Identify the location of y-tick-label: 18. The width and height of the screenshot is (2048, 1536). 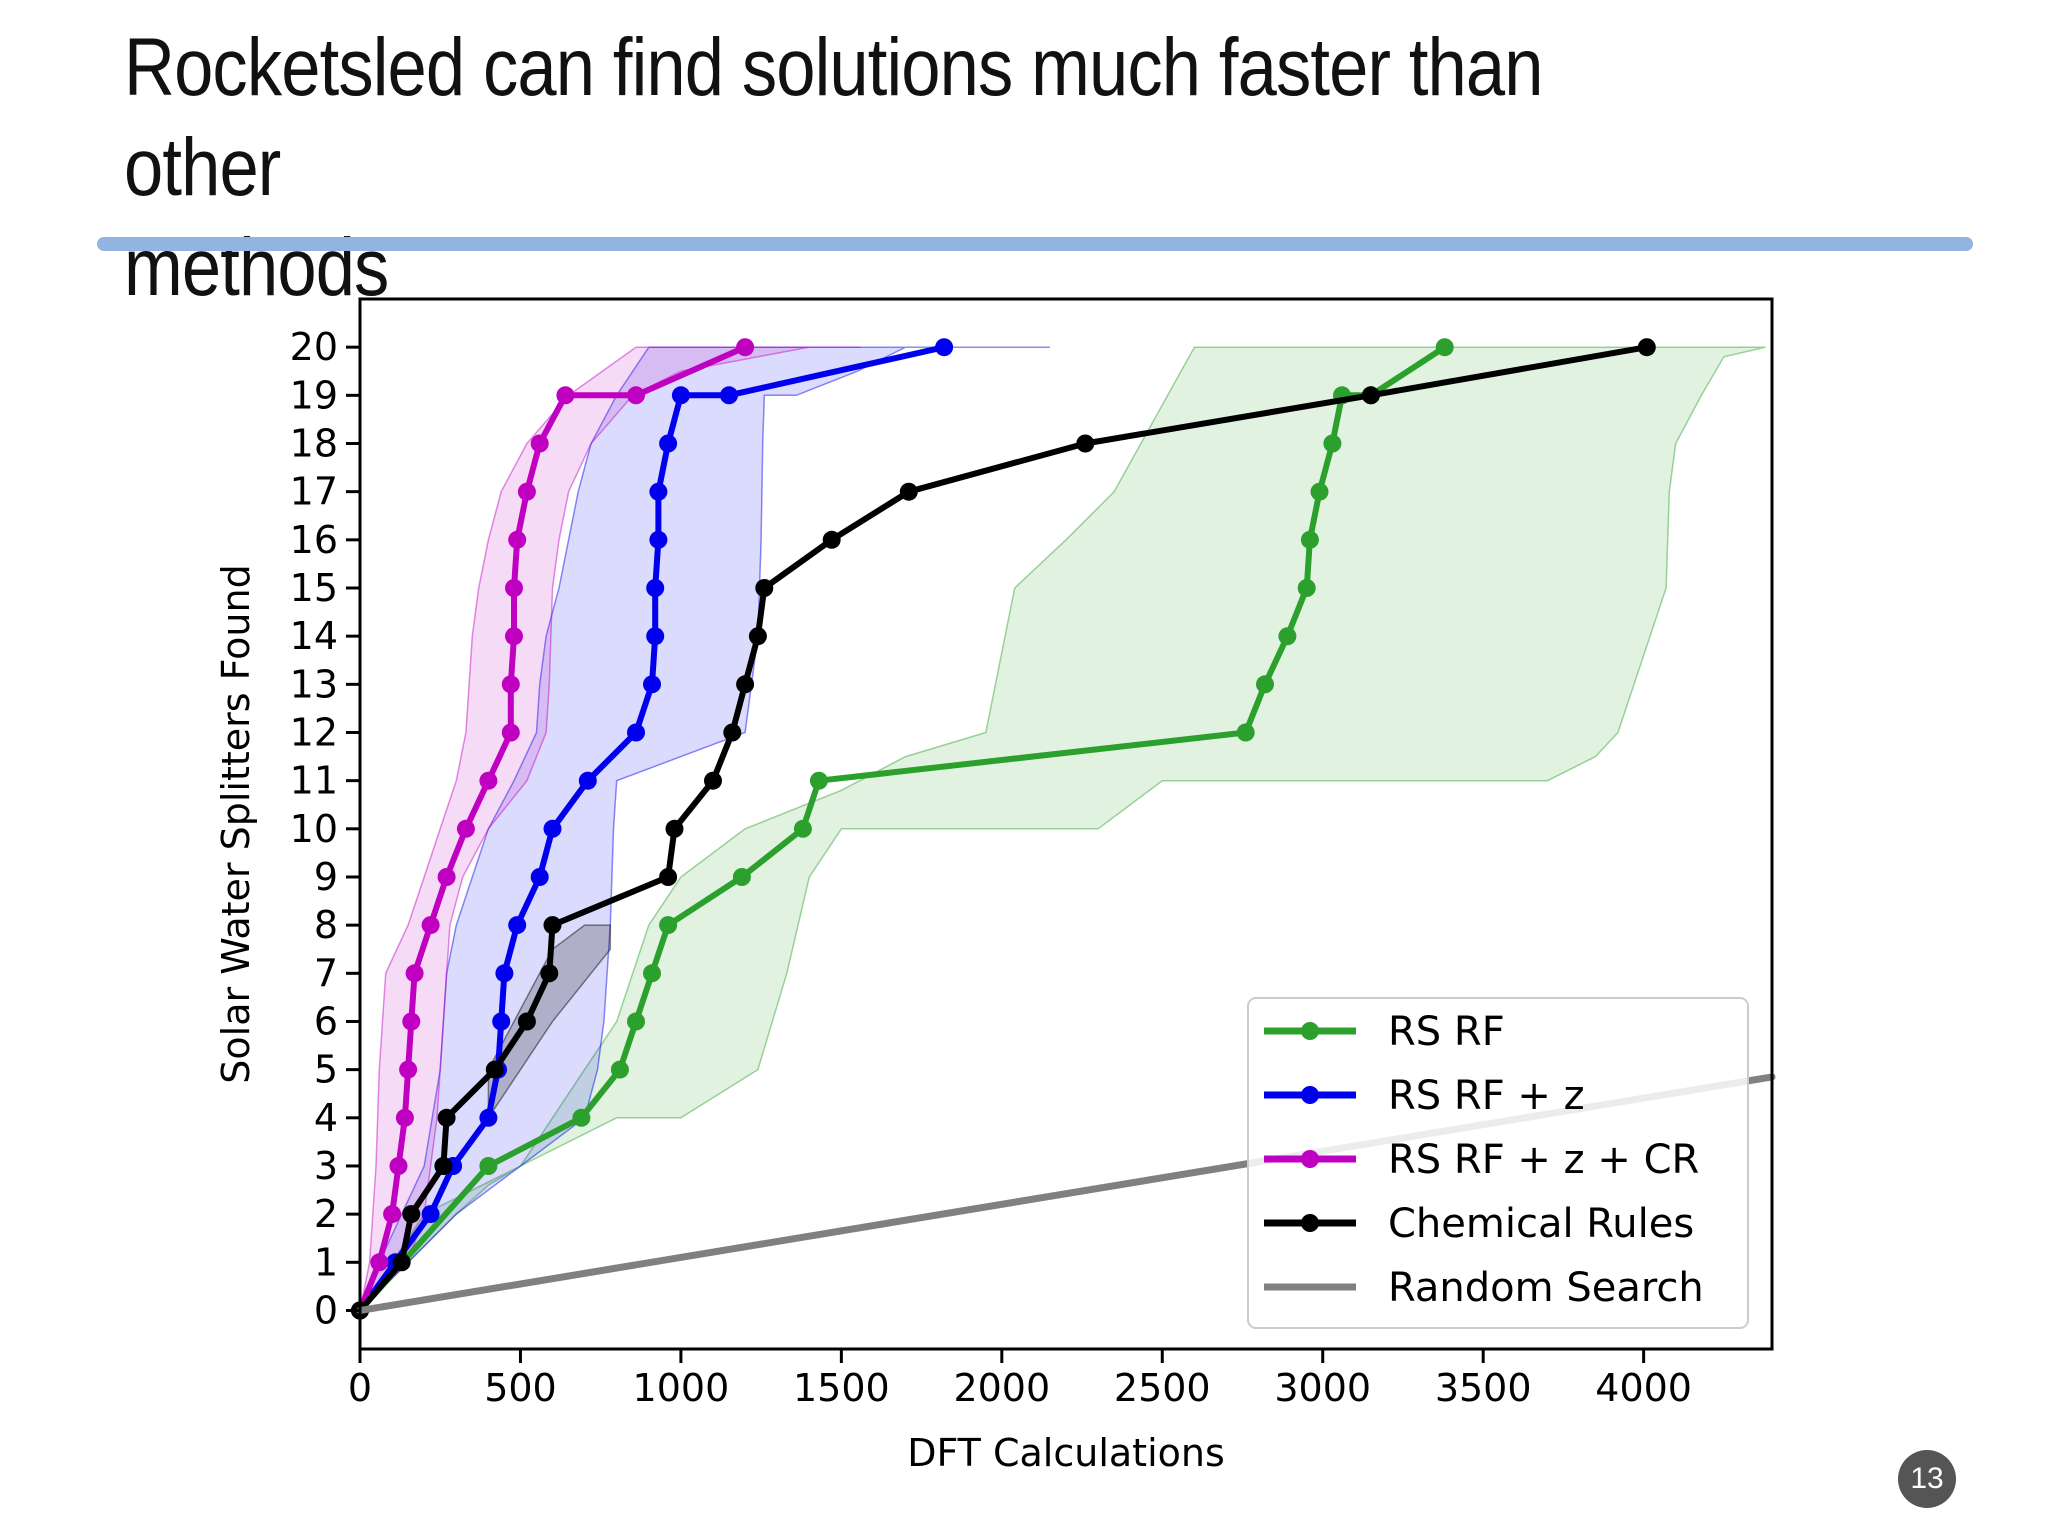
(314, 443).